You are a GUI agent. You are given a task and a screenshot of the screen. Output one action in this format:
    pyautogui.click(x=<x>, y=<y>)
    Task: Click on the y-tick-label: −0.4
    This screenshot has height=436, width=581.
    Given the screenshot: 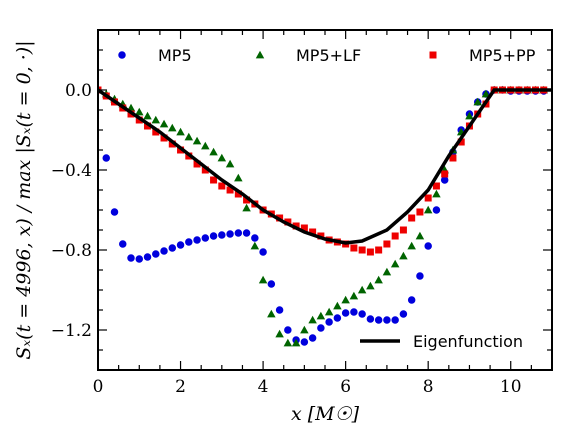 What is the action you would take?
    pyautogui.click(x=71, y=171)
    